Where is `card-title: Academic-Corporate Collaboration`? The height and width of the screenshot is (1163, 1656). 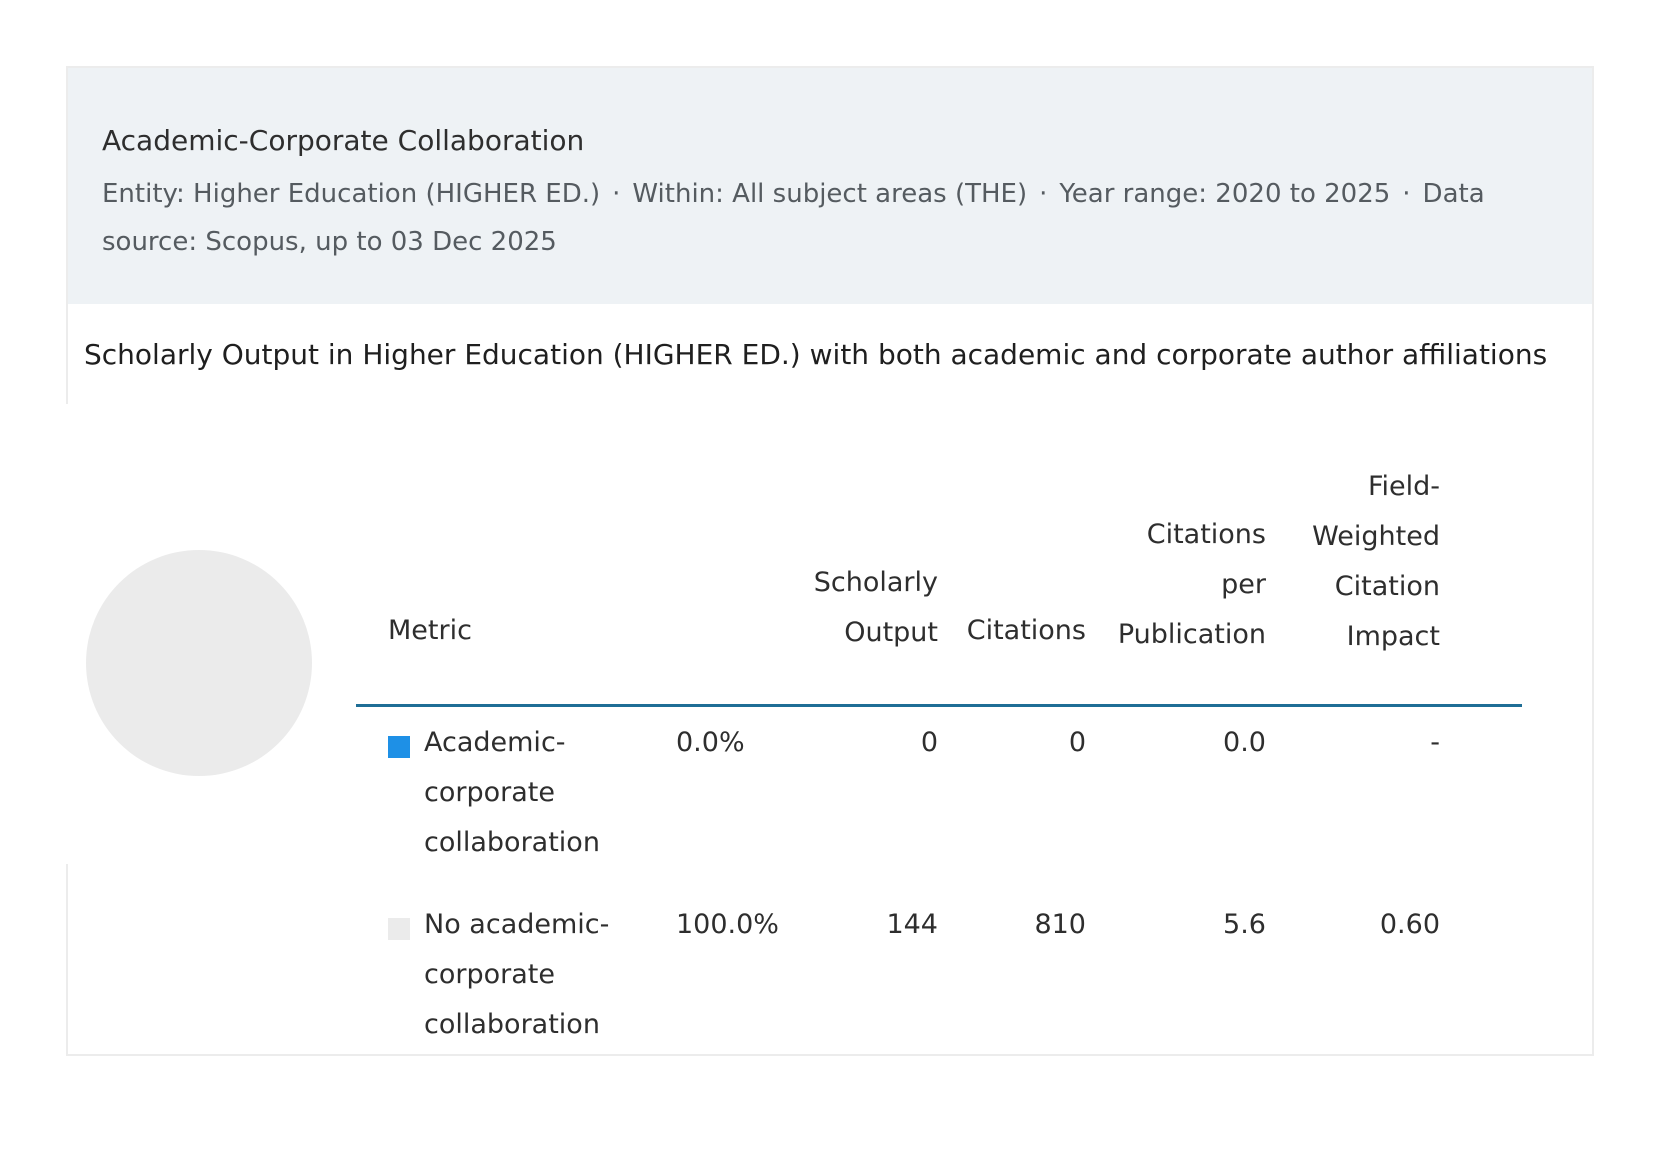 card-title: Academic-Corporate Collaboration is located at coordinates (343, 140).